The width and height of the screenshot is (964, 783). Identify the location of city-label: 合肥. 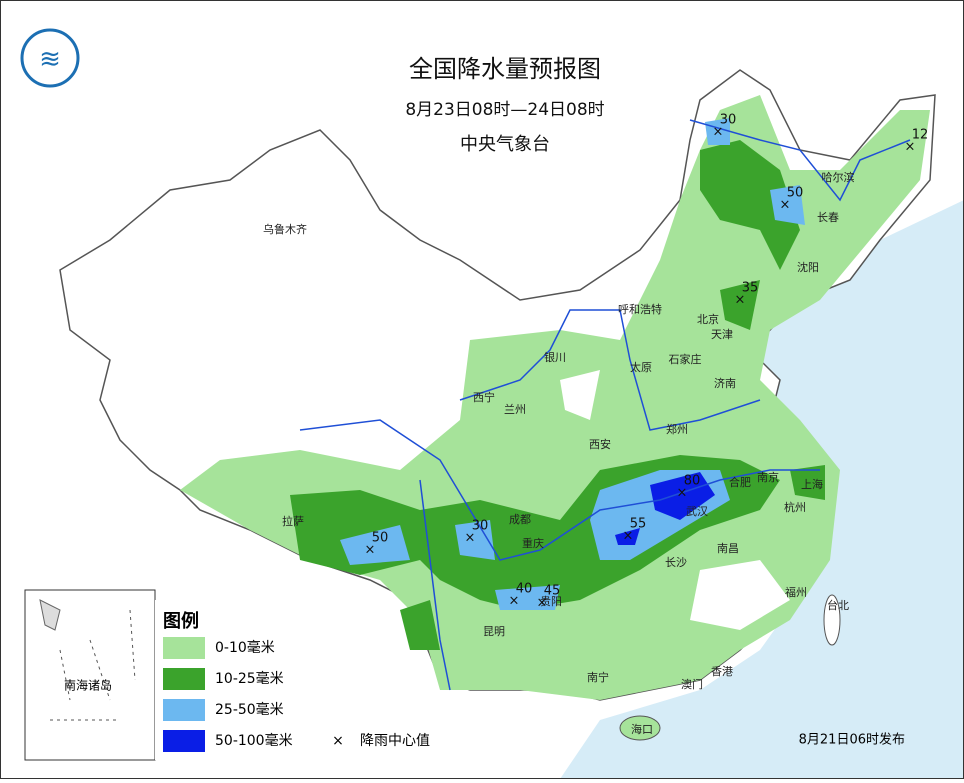
(740, 482).